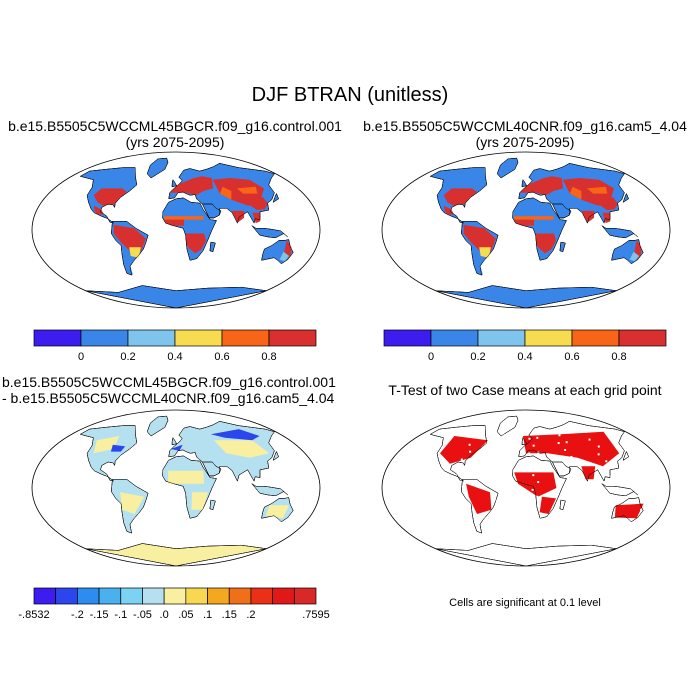 The width and height of the screenshot is (700, 700). What do you see at coordinates (256, 218) in the screenshot?
I see `btran-high-seasia` at bounding box center [256, 218].